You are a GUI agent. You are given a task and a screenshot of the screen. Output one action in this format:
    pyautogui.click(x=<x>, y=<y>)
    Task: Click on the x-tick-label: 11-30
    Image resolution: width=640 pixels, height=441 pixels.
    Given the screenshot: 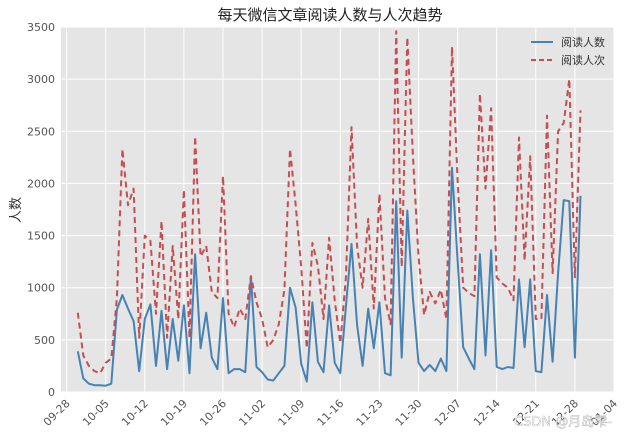 What is the action you would take?
    pyautogui.click(x=409, y=413)
    